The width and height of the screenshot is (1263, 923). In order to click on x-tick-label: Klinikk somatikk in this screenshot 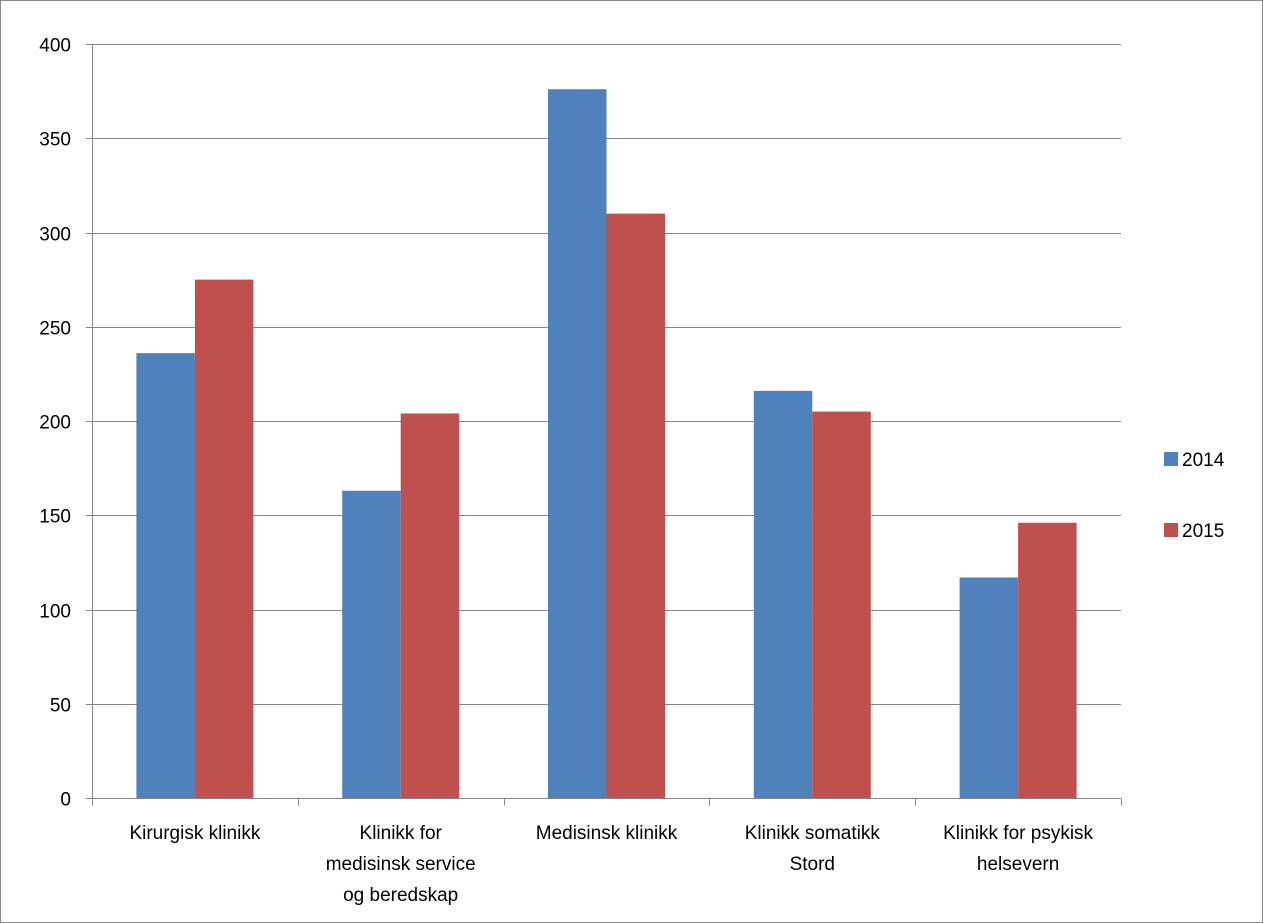, I will do `click(813, 833)`.